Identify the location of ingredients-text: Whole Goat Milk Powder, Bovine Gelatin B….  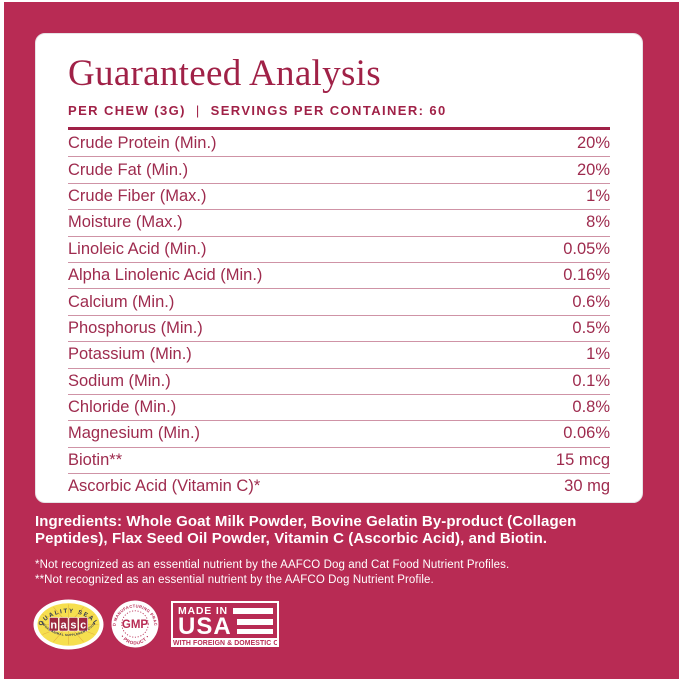
(306, 530).